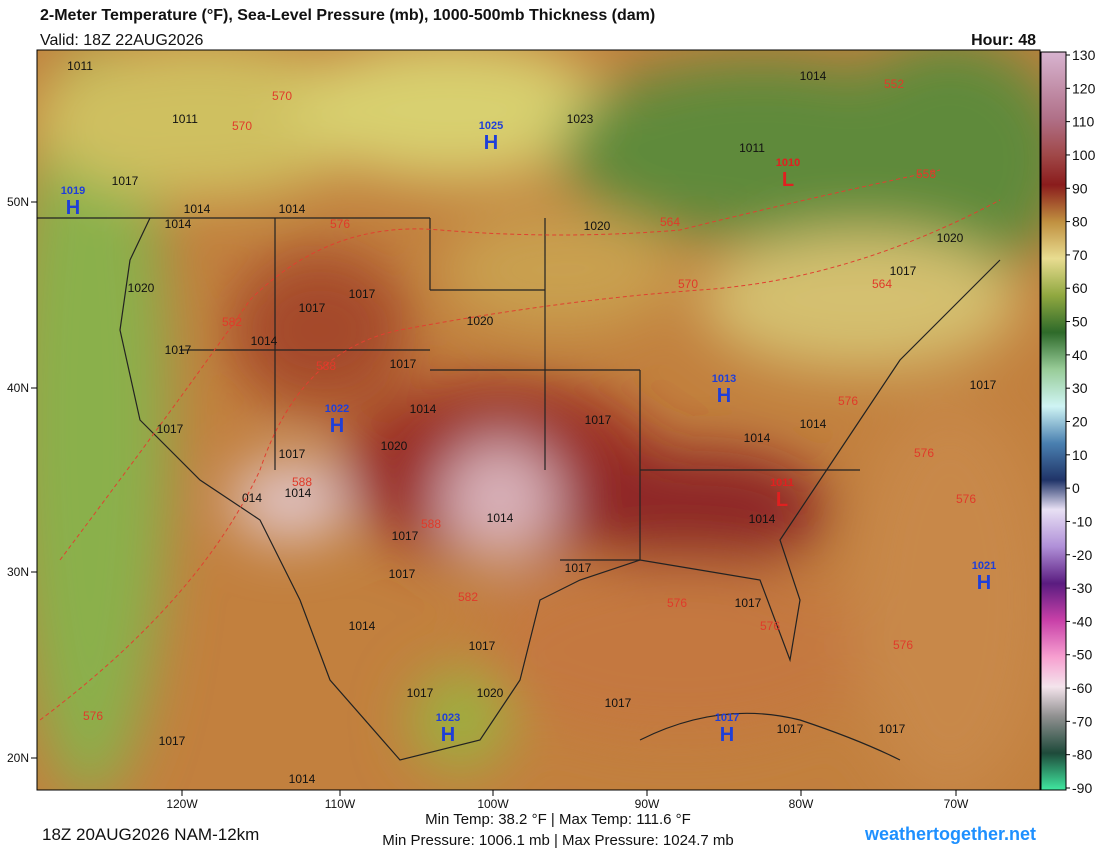 The image size is (1100, 855). I want to click on lon-label: 80W, so click(801, 804).